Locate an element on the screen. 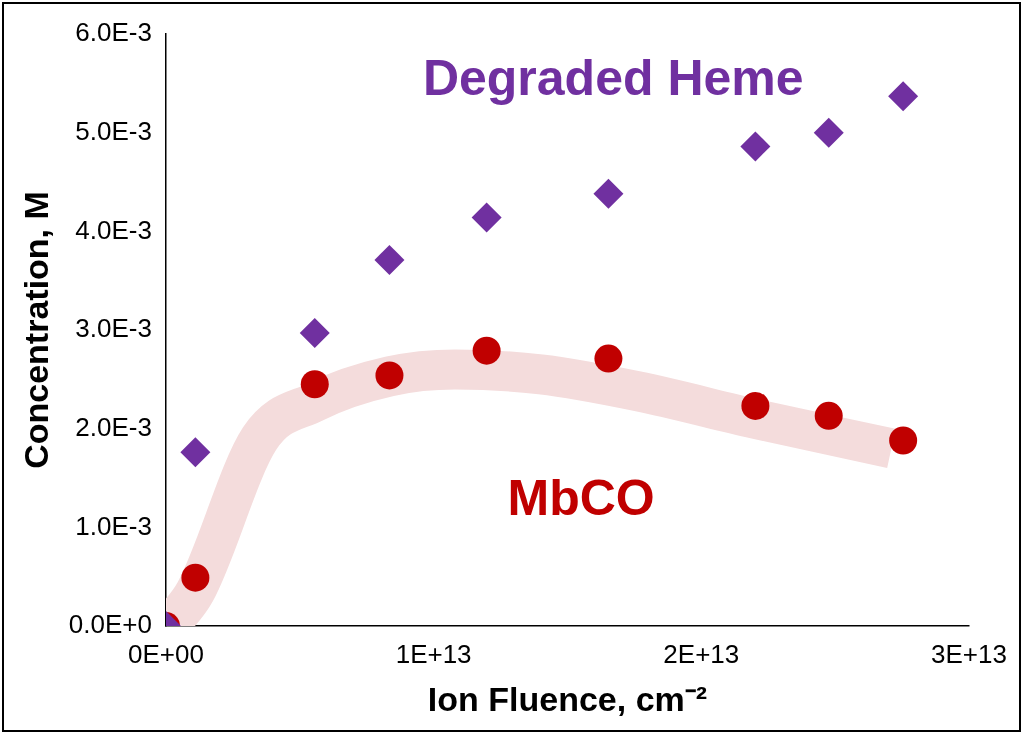 The height and width of the screenshot is (734, 1023). y-tick-label: 6.0E-3 is located at coordinates (113, 32).